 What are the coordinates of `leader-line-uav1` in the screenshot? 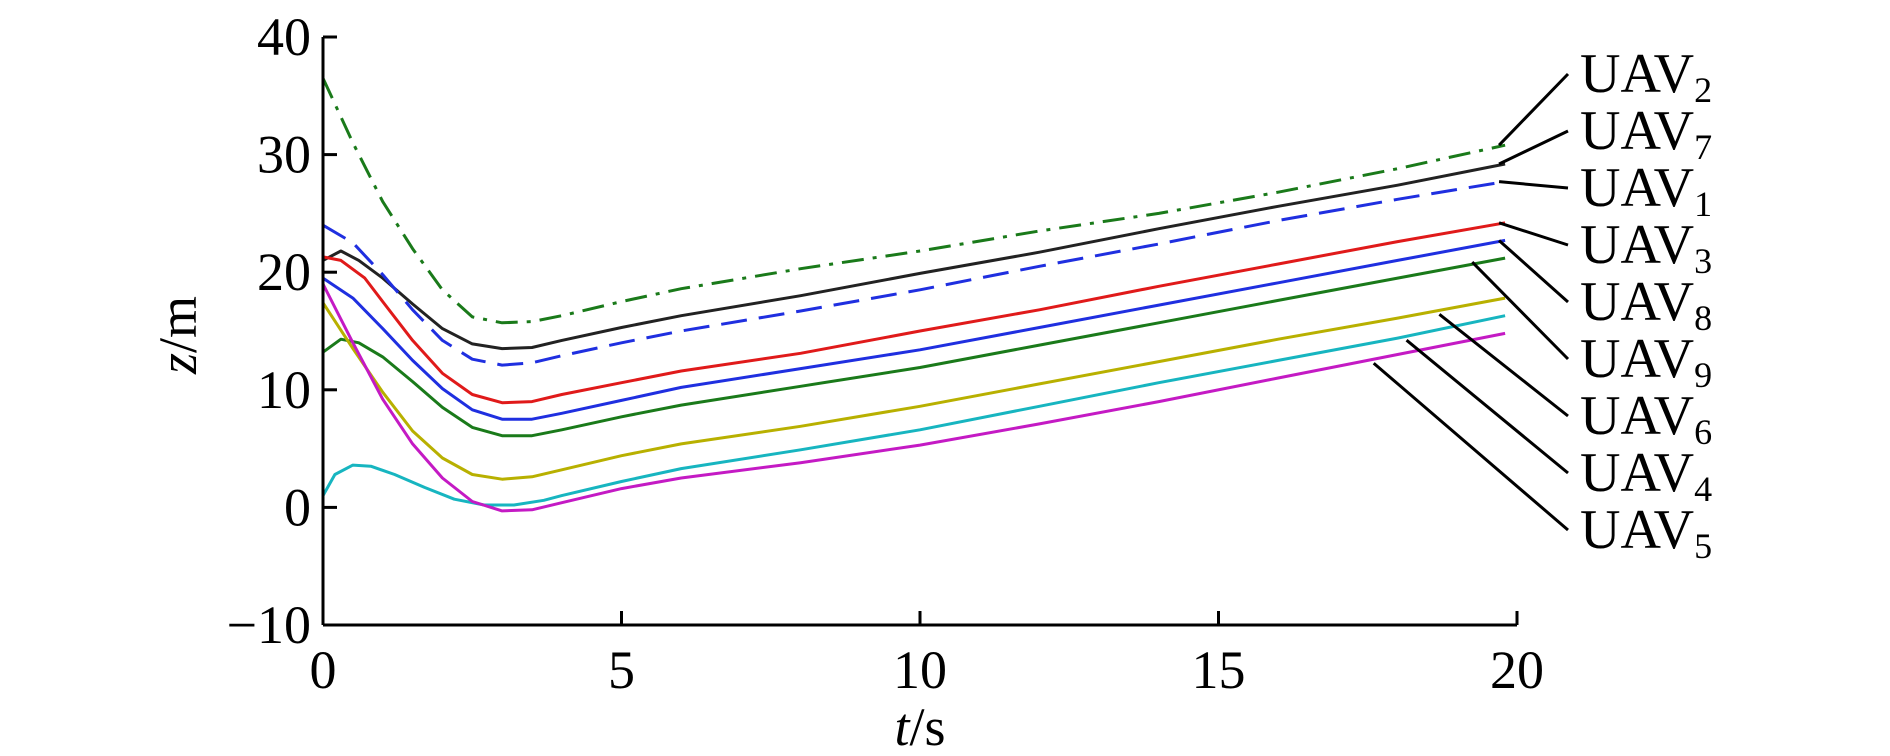 It's located at (1533, 185).